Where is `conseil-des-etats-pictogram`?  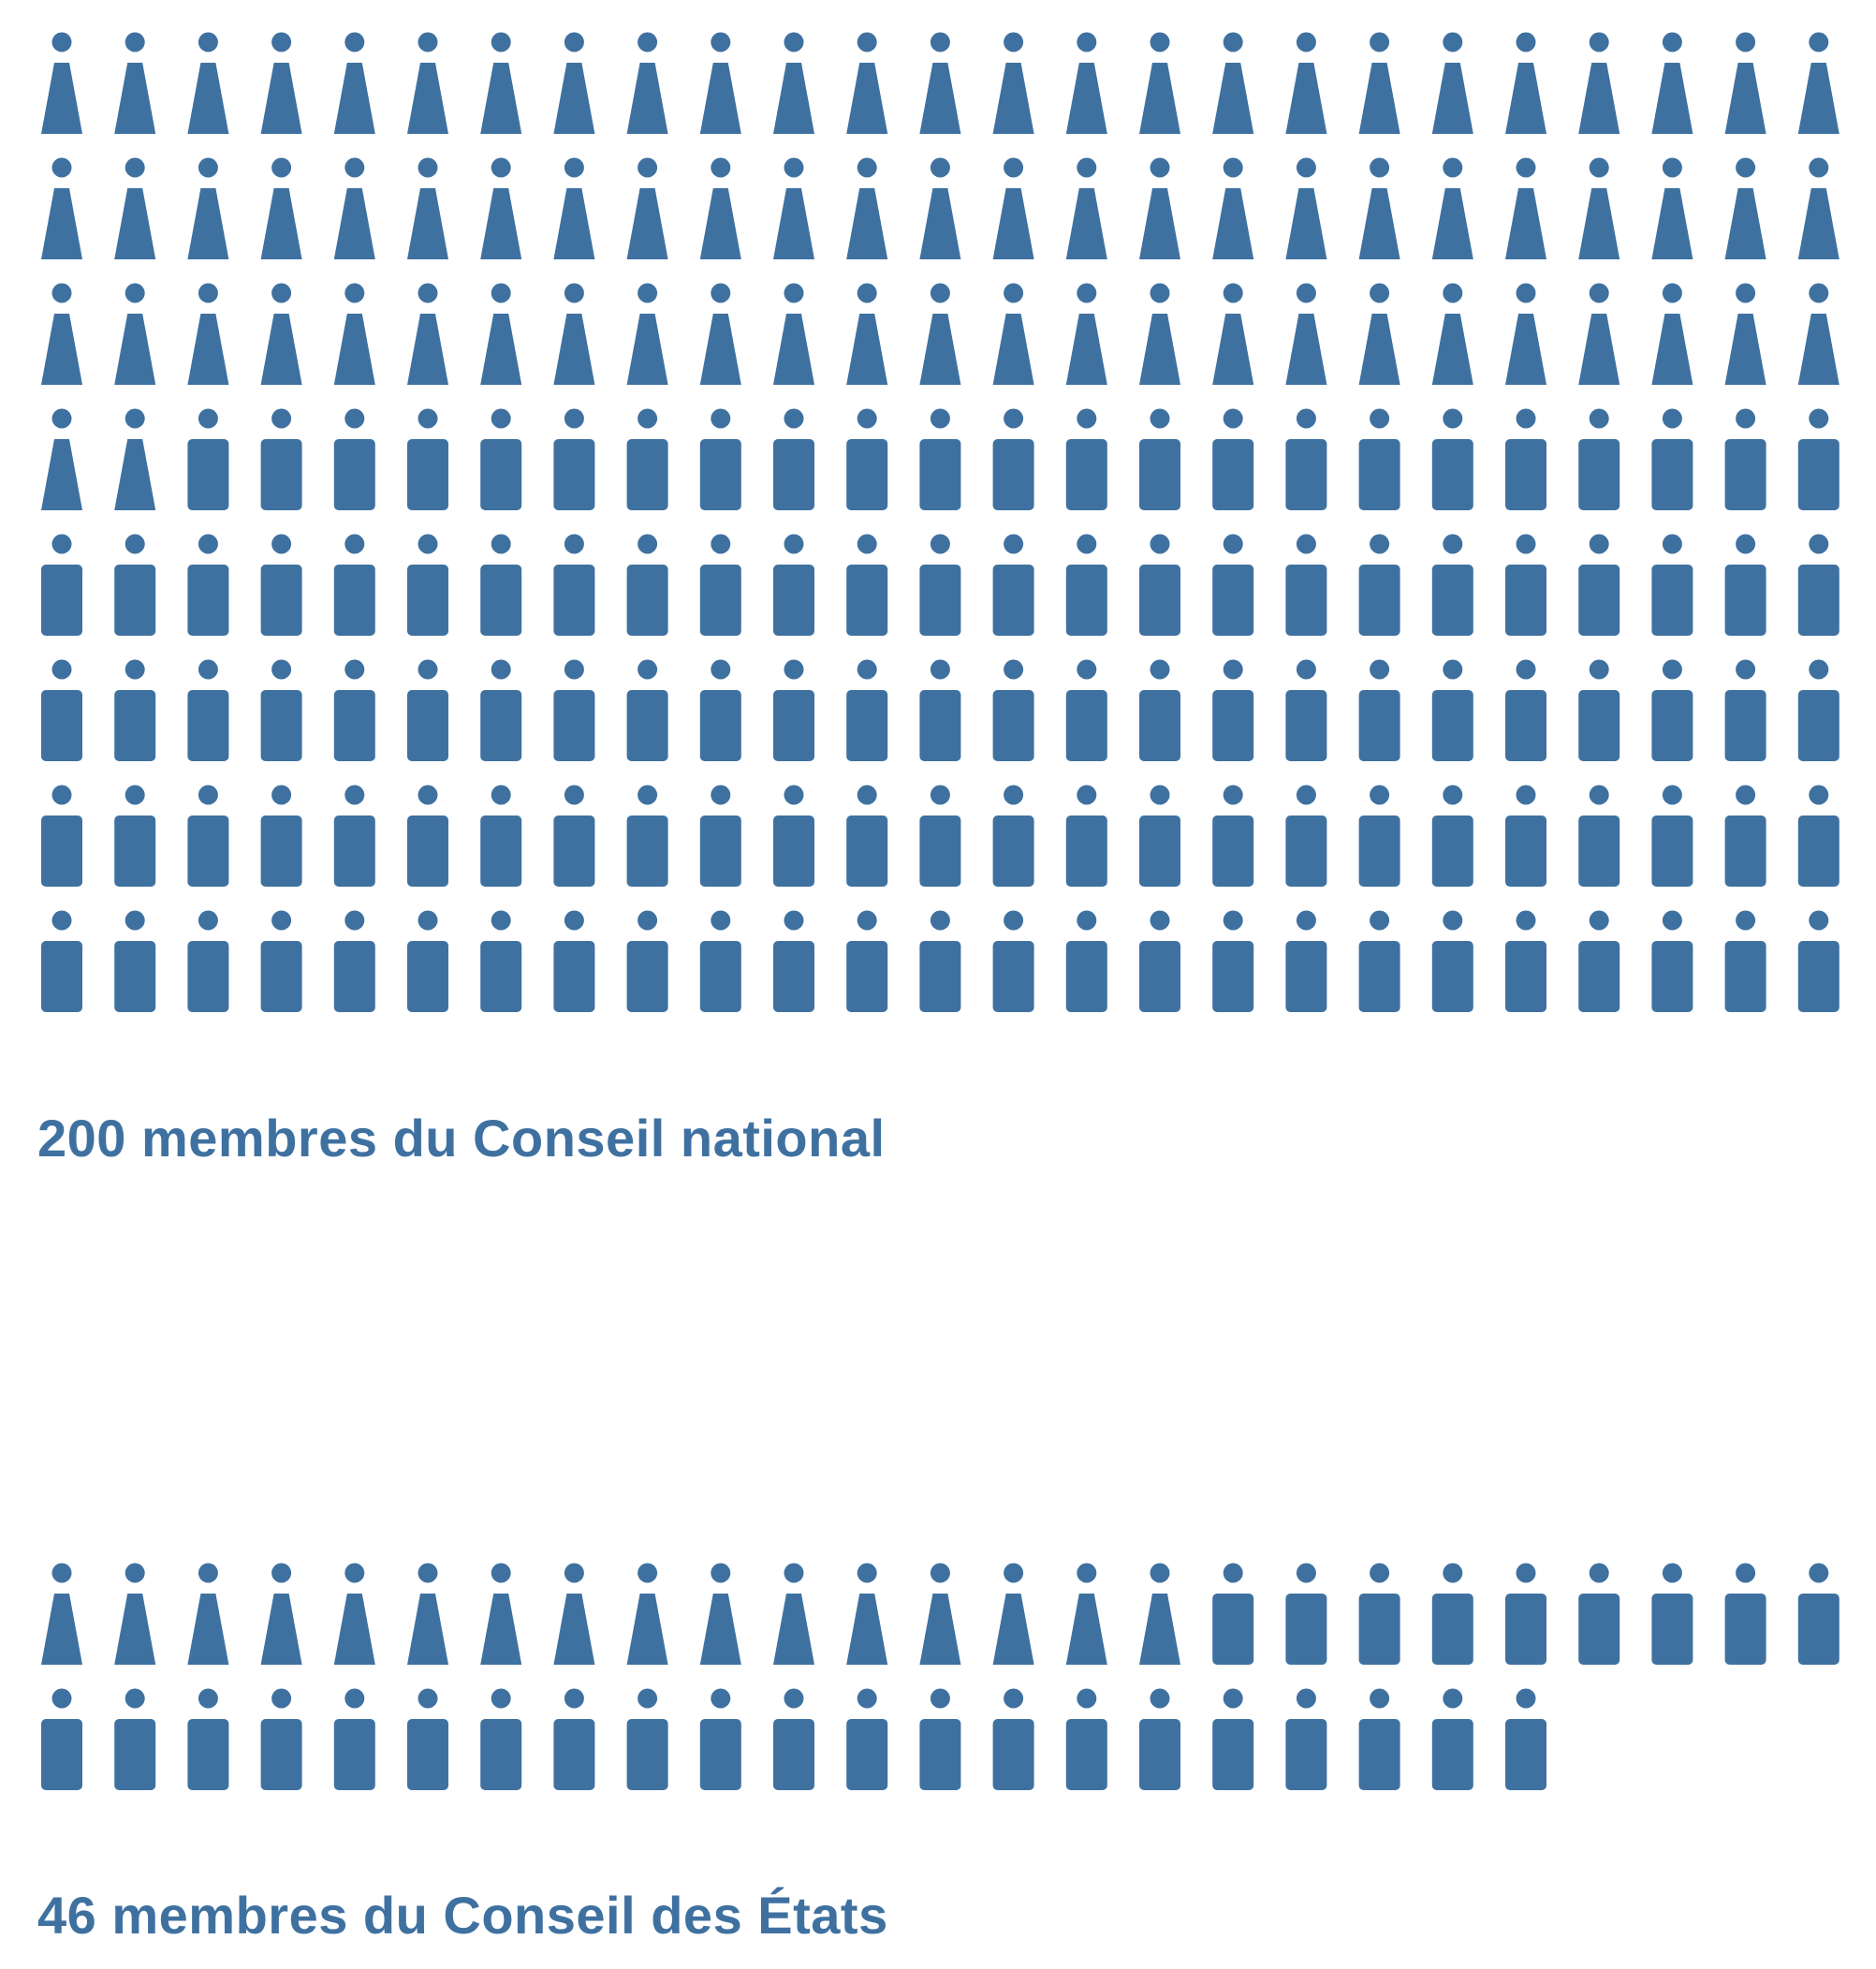
conseil-des-etats-pictogram is located at coordinates (940, 1676).